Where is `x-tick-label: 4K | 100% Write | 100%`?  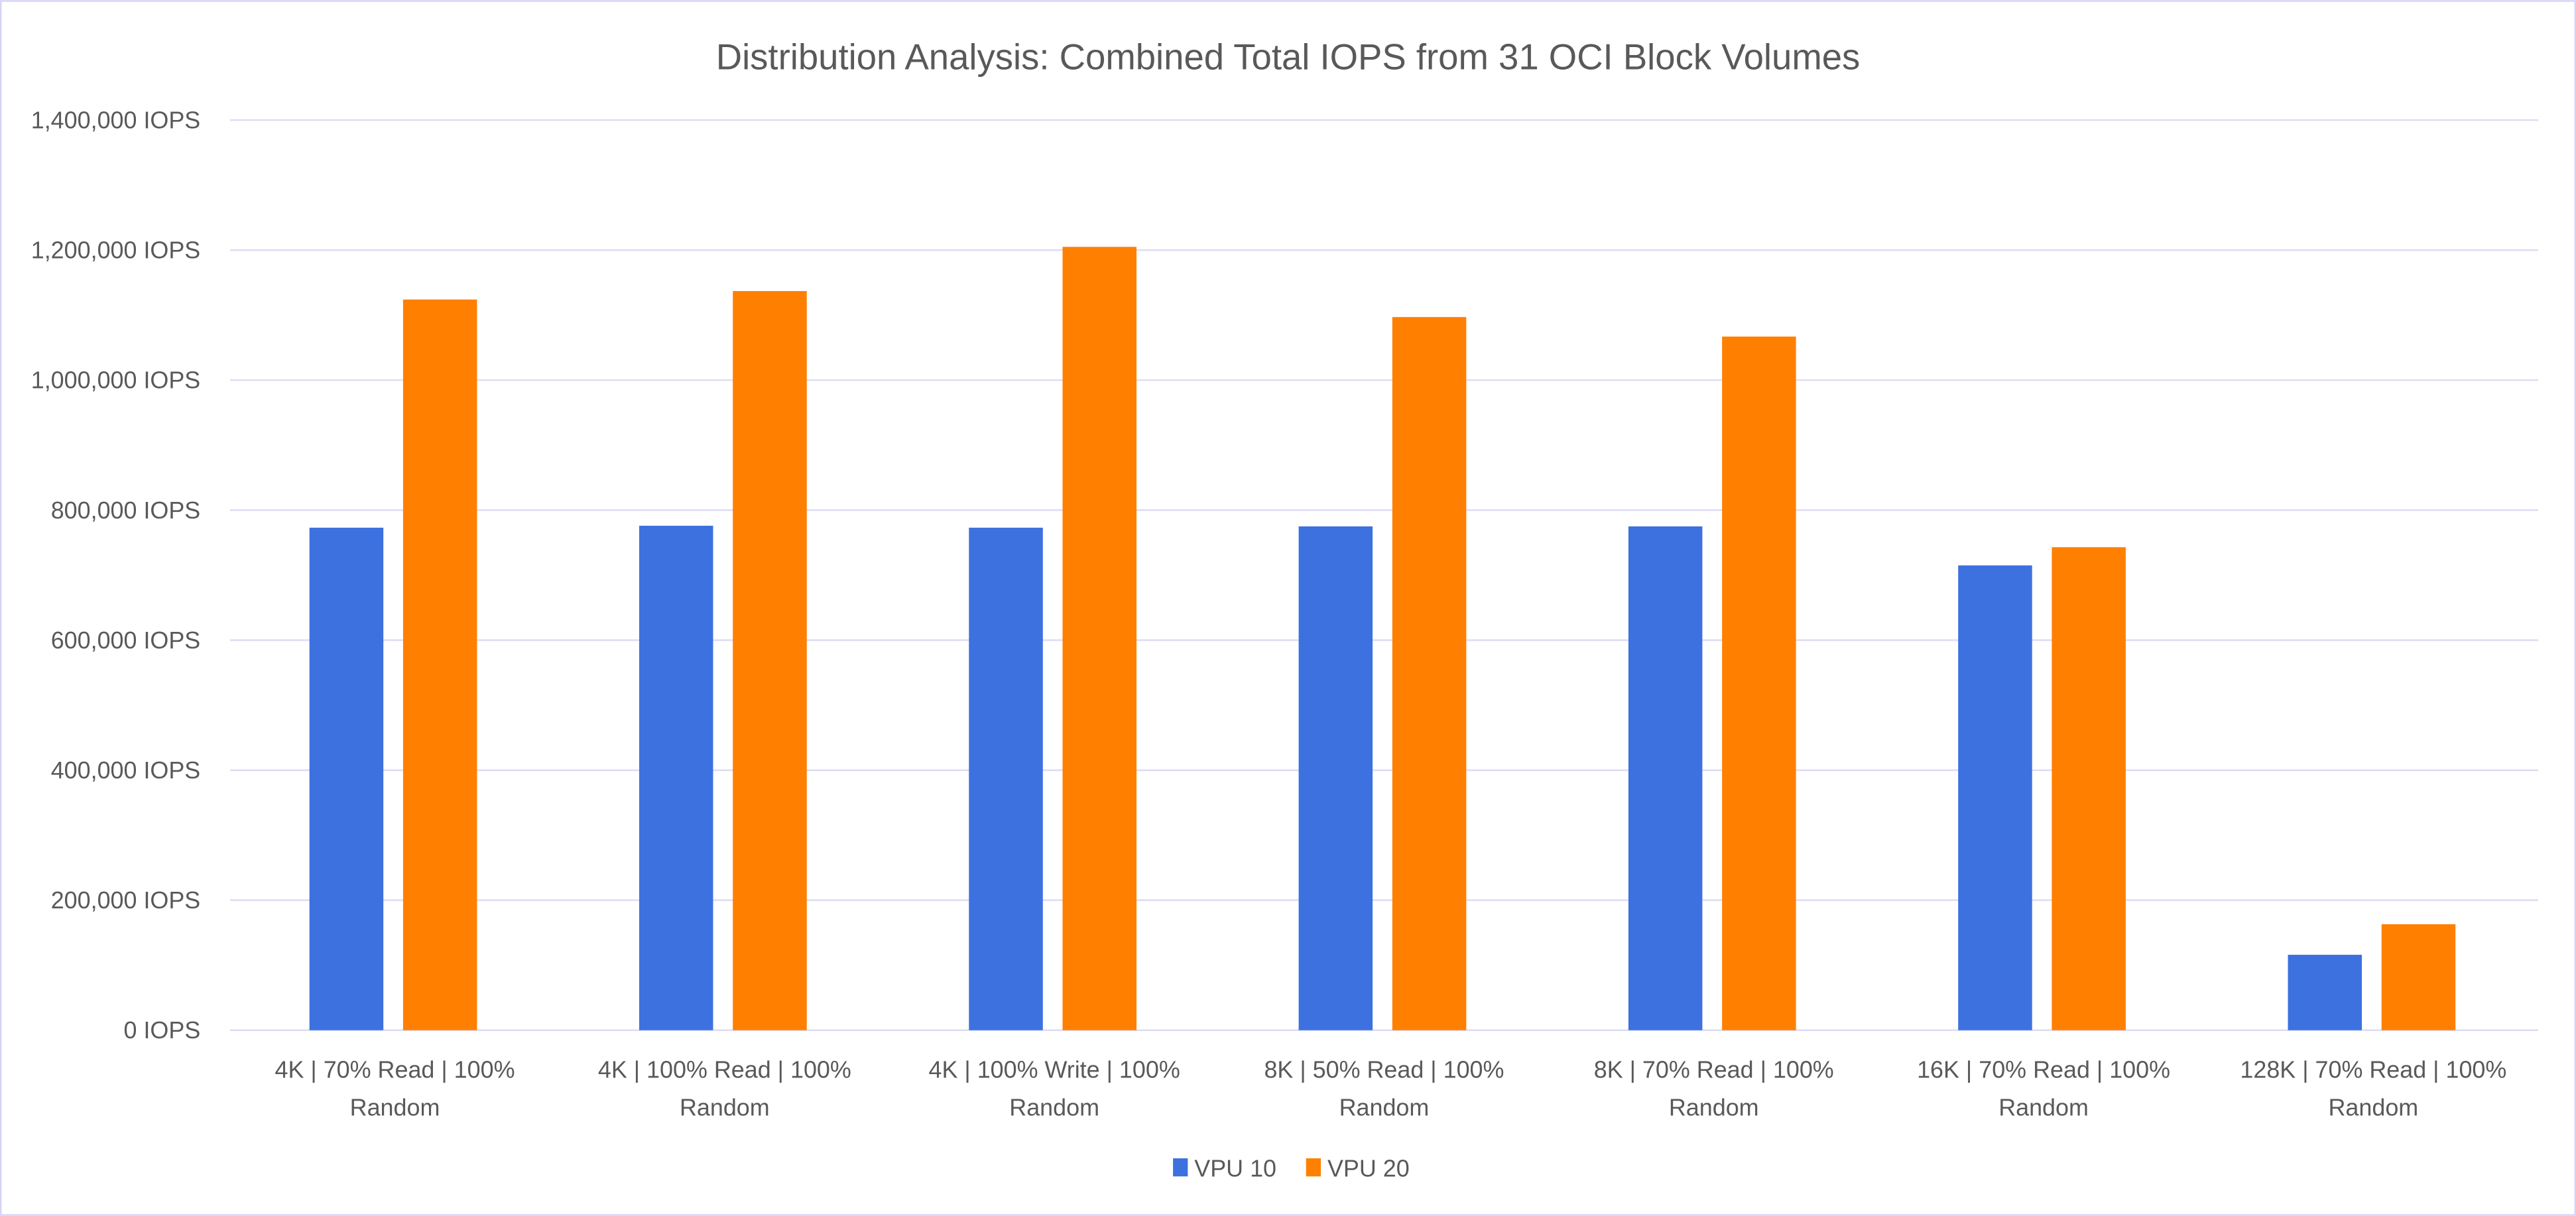 x-tick-label: 4K | 100% Write | 100% is located at coordinates (1054, 1069).